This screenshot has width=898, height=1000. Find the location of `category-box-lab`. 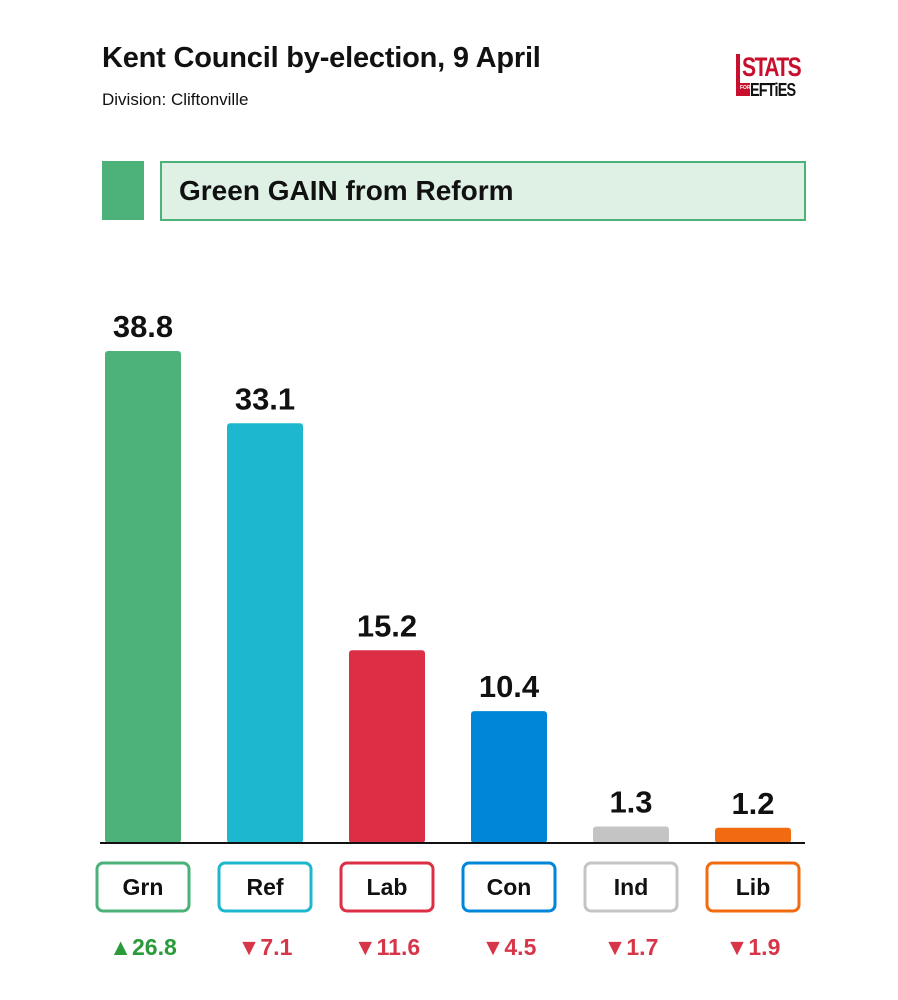

category-box-lab is located at coordinates (387, 887).